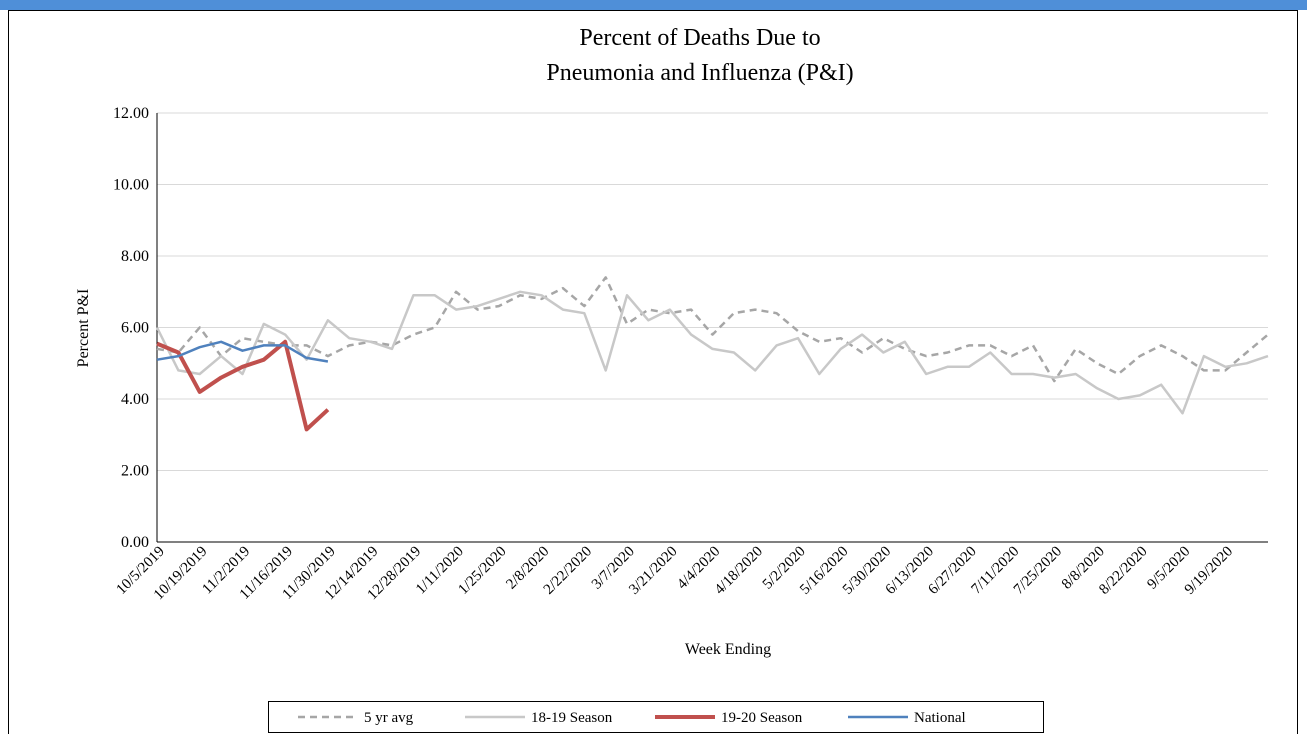 The image size is (1307, 739). Describe the element at coordinates (653, 5) in the screenshot. I see `top-bar` at that location.